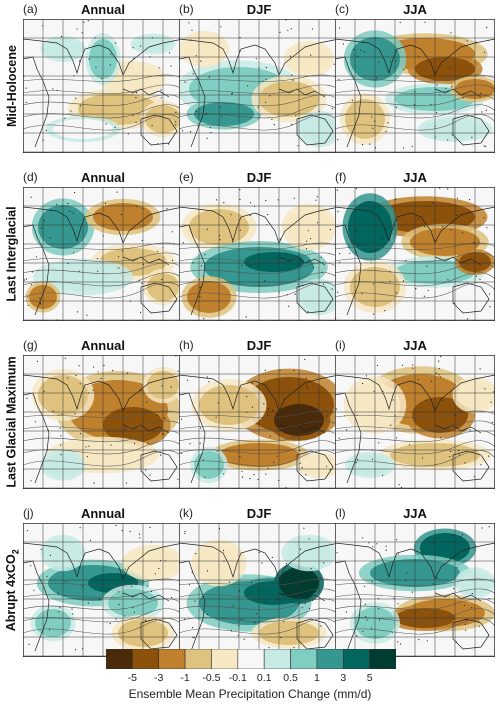 Image resolution: width=500 pixels, height=707 pixels. What do you see at coordinates (186, 177) in the screenshot?
I see `panel-letter: (e)` at bounding box center [186, 177].